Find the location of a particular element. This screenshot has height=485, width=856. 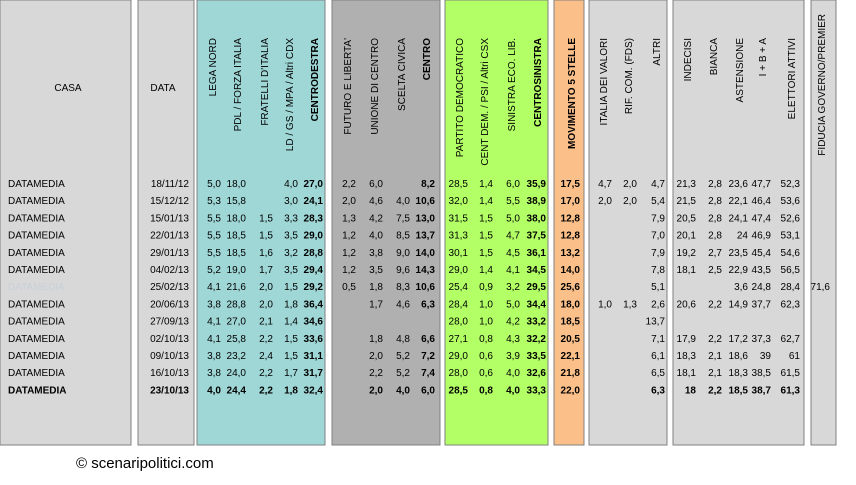

column-header: PARTITO DEMOCRATICO is located at coordinates (460, 97).